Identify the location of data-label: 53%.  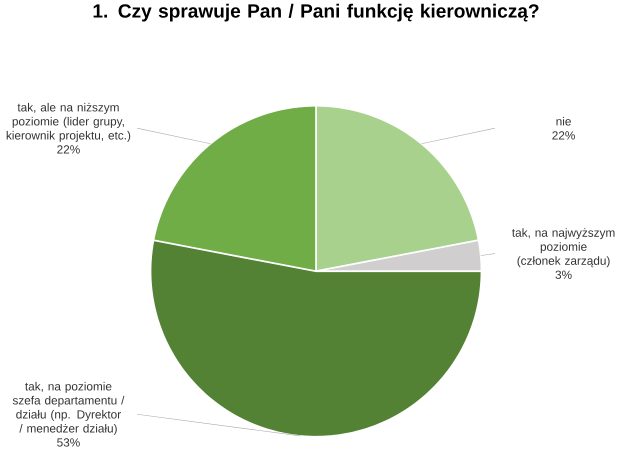
(68, 442).